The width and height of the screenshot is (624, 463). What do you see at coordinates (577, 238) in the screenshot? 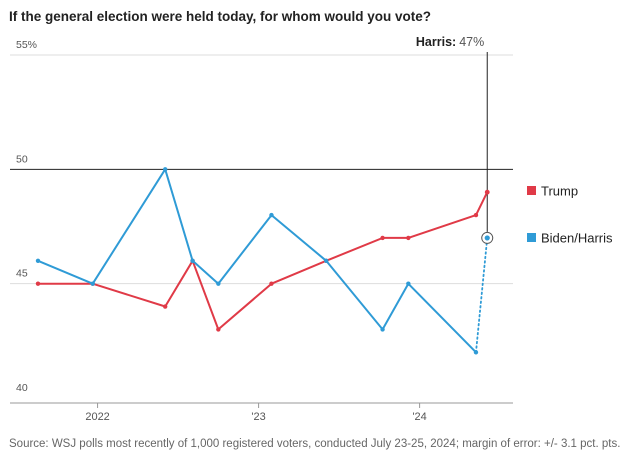
I see `legend-label-biden-harris: Biden/Harris` at bounding box center [577, 238].